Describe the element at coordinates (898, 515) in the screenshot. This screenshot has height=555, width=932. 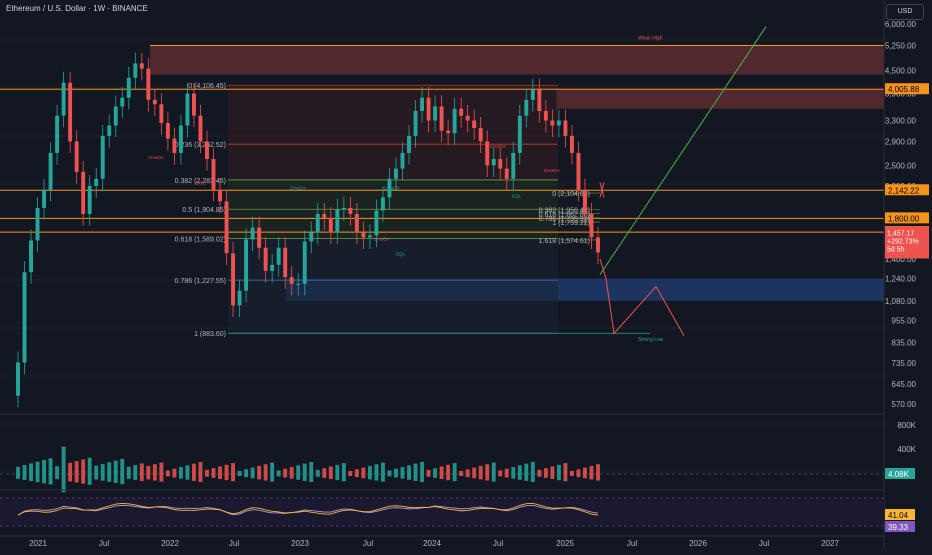
I see `rsi-value-label: 41.04` at that location.